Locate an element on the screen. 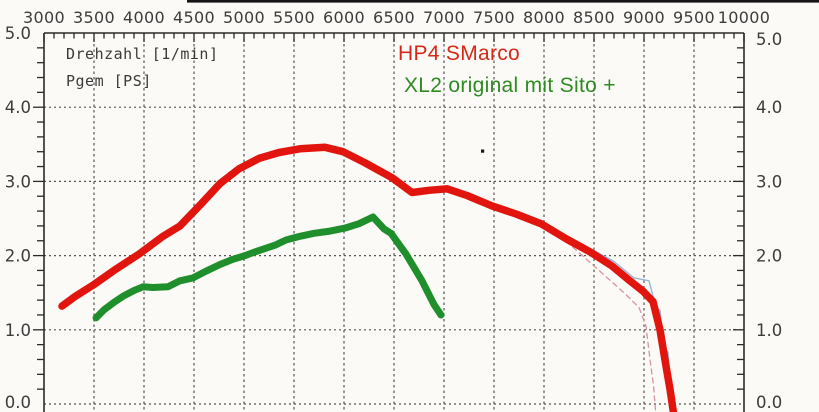 This screenshot has height=412, width=819. x-tick-label: 8500 is located at coordinates (594, 17).